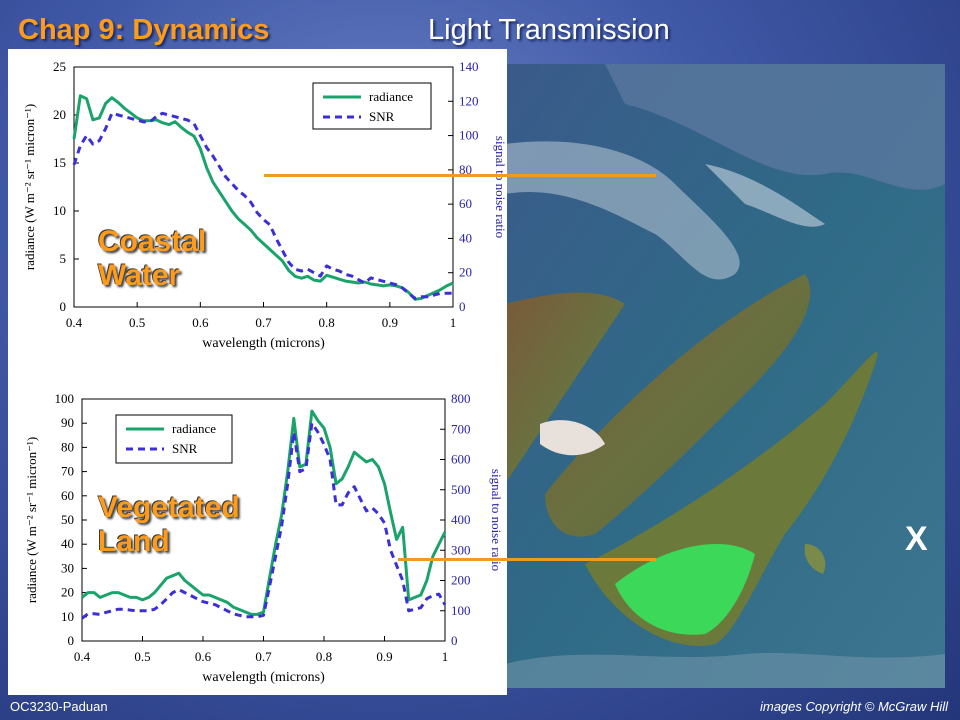  What do you see at coordinates (461, 580) in the screenshot?
I see `y-right-tick-label: 200` at bounding box center [461, 580].